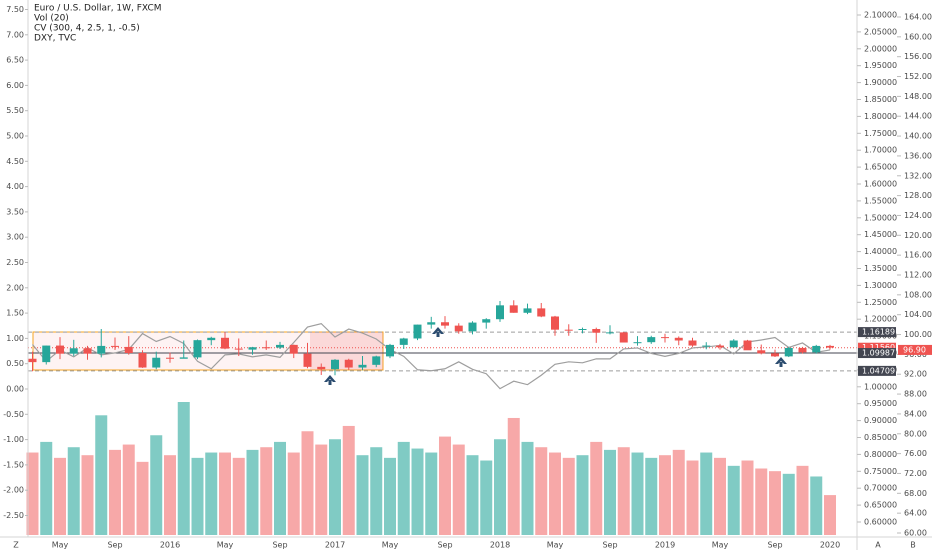  What do you see at coordinates (918, 334) in the screenshot?
I see `y2-tick-label: 100.00` at bounding box center [918, 334].